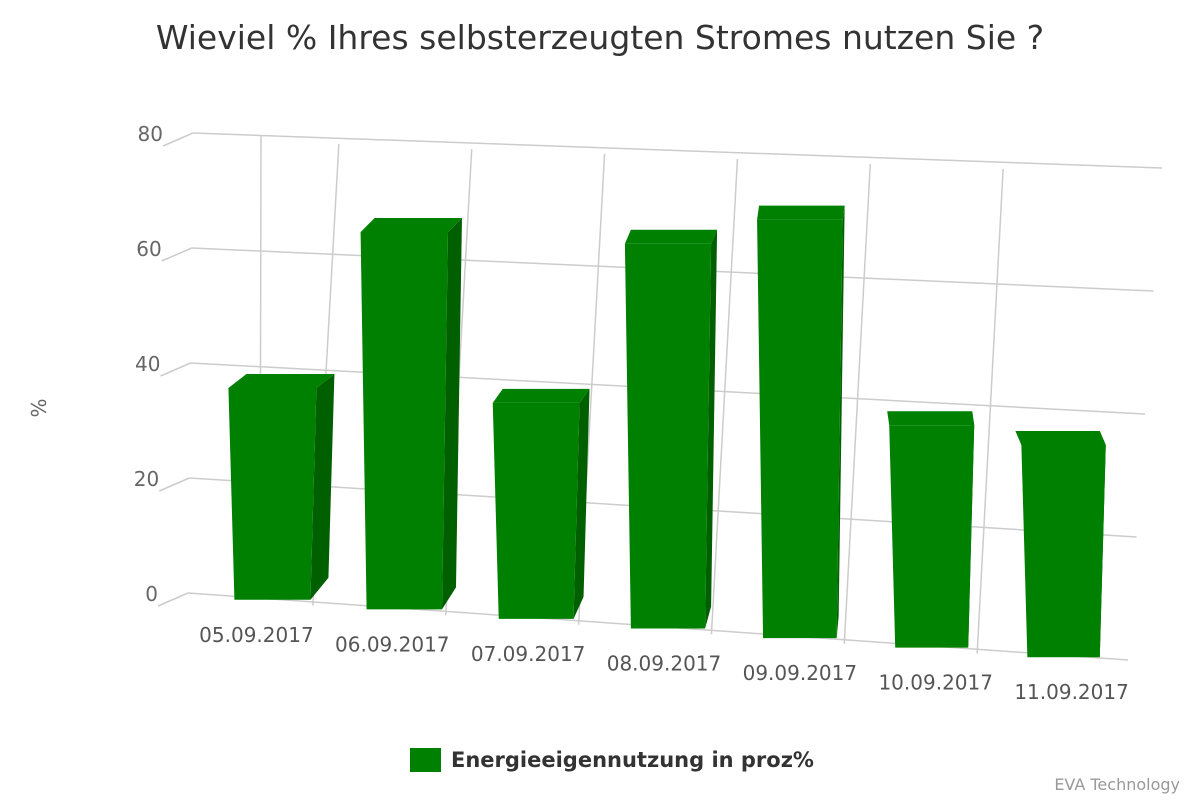  I want to click on legend-swatch, so click(425, 760).